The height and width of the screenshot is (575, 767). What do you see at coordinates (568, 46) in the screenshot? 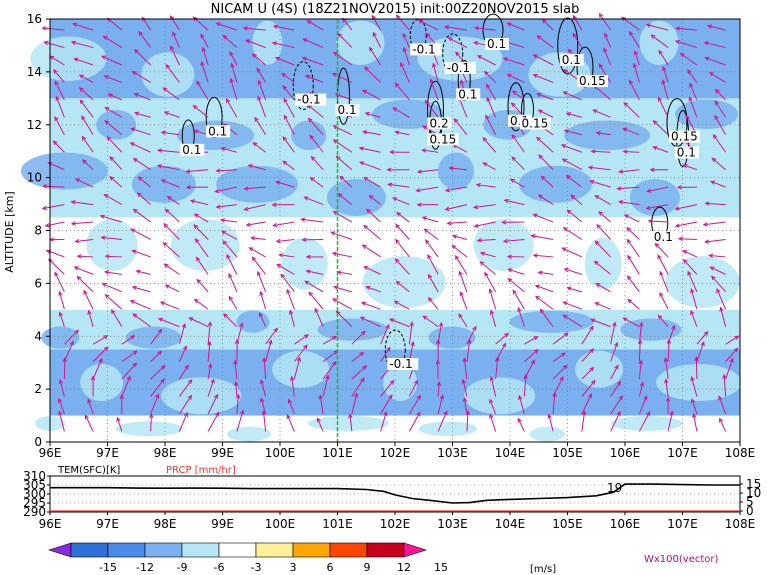
I see `contour-line` at bounding box center [568, 46].